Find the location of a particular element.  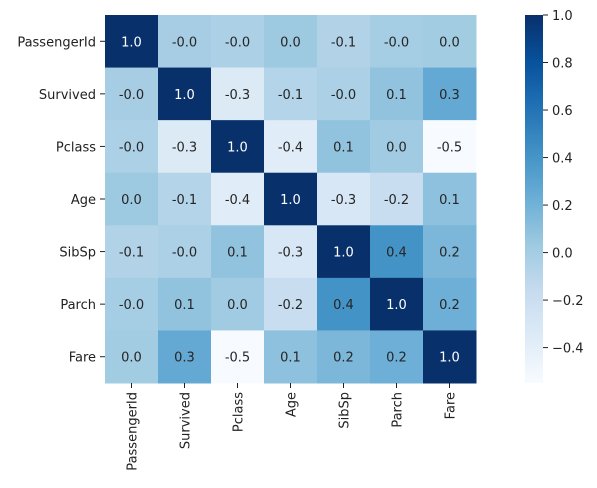

heatmap-cell-Pclass-Survived is located at coordinates (185, 147).